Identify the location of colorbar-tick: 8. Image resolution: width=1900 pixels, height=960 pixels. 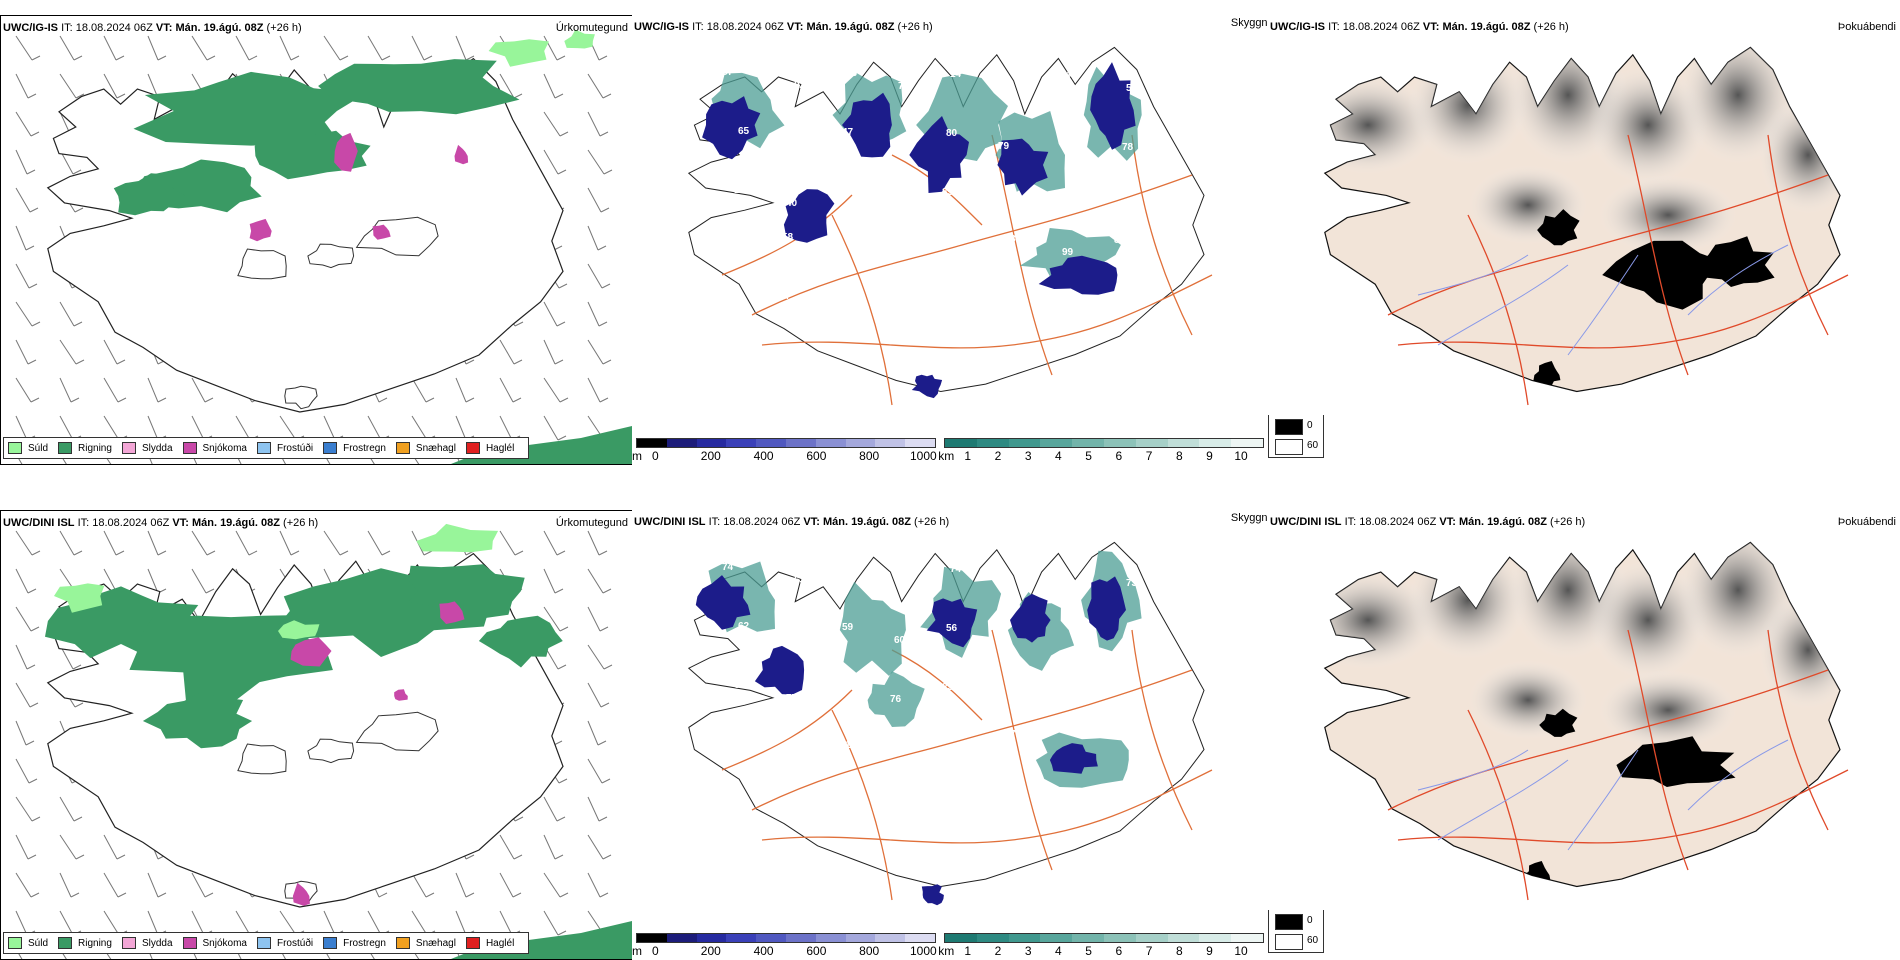
(1179, 456).